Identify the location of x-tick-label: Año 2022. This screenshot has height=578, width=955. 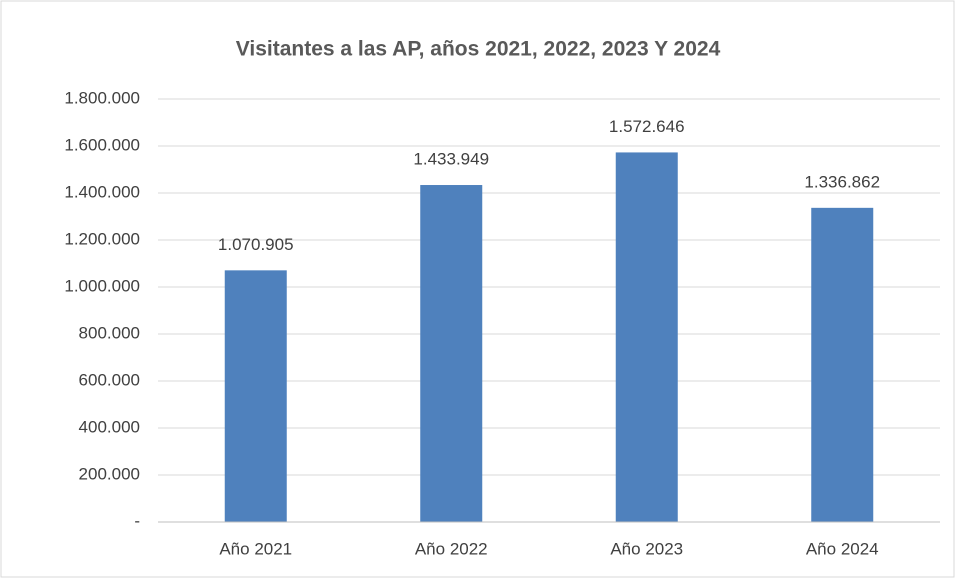
(451, 548).